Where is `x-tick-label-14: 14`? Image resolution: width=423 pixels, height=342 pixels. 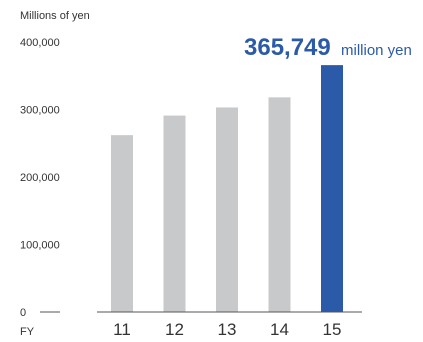
x-tick-label-14: 14 is located at coordinates (279, 329).